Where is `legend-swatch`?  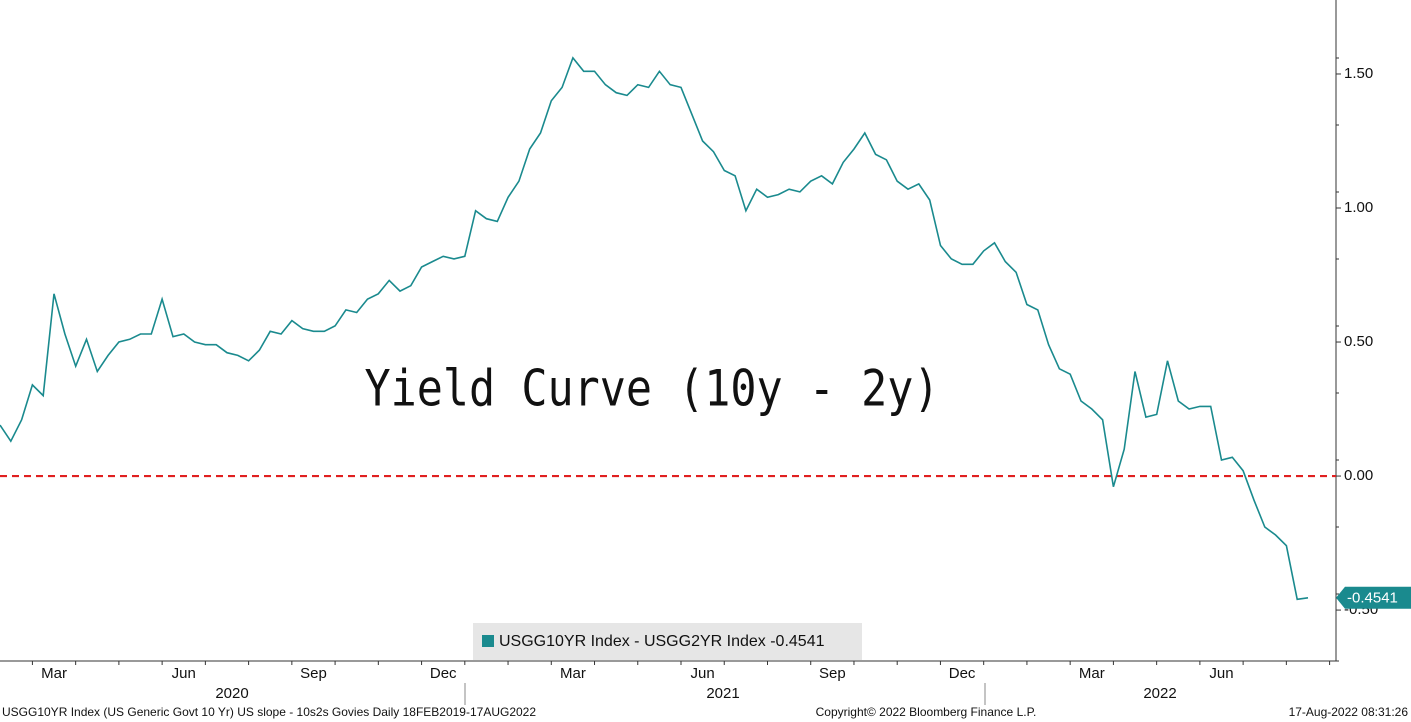
legend-swatch is located at coordinates (488, 641).